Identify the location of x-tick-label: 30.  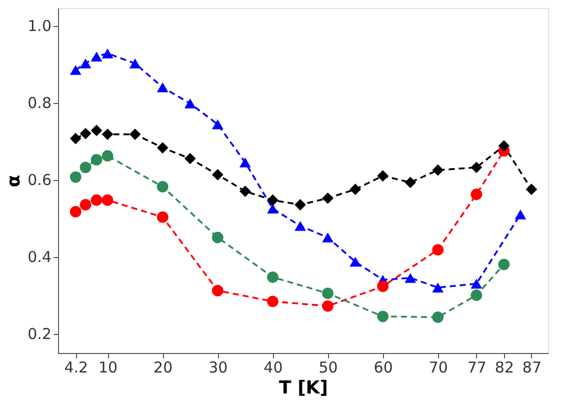
(218, 367).